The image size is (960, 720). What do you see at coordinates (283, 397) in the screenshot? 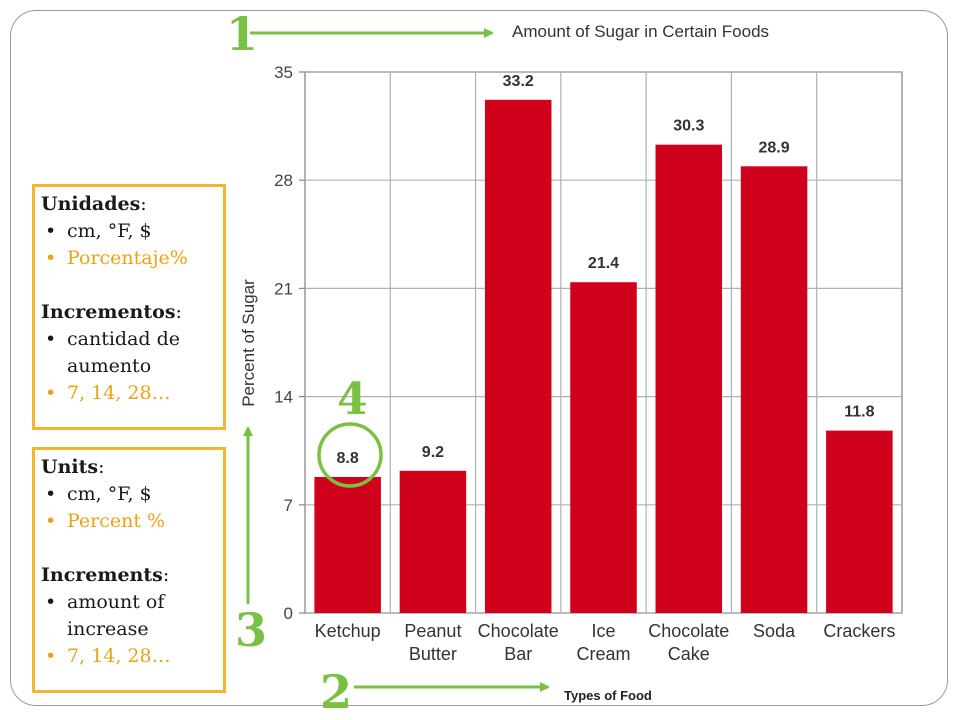
I see `y-tick-label: 14` at bounding box center [283, 397].